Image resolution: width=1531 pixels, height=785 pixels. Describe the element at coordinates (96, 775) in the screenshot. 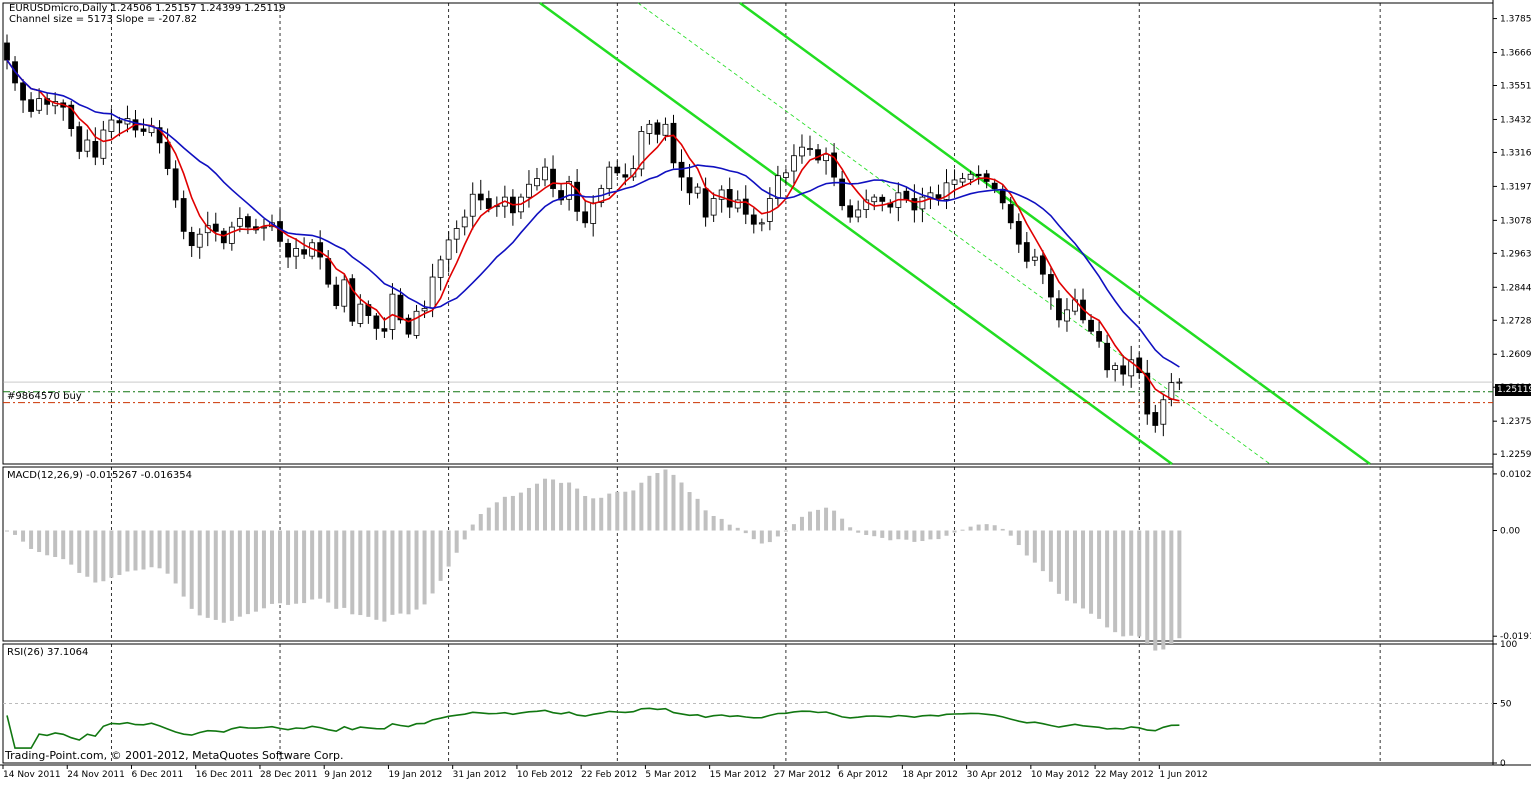

I see `x-tick-label: 24 Nov 2011` at that location.